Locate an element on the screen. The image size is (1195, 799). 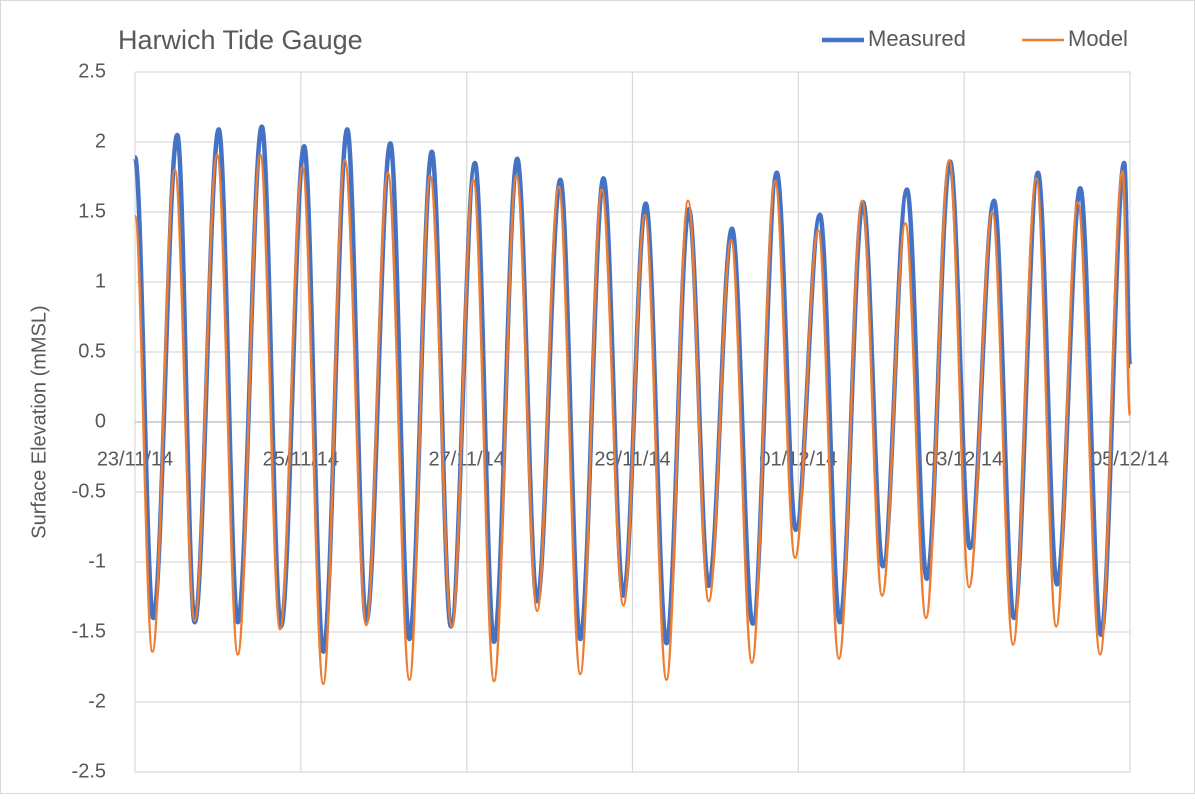
y-tick-label: -1.5 is located at coordinates (89, 631).